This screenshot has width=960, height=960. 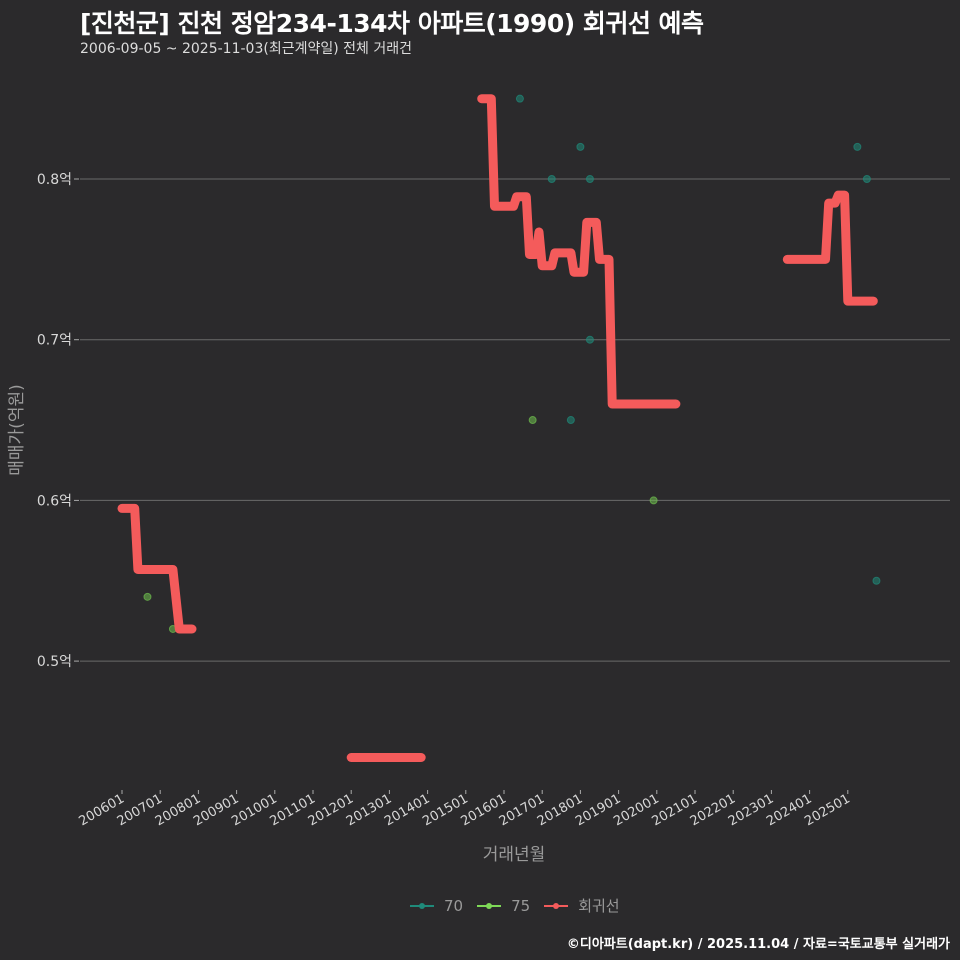 I want to click on legend: 70 75 회귀선, so click(x=517, y=905).